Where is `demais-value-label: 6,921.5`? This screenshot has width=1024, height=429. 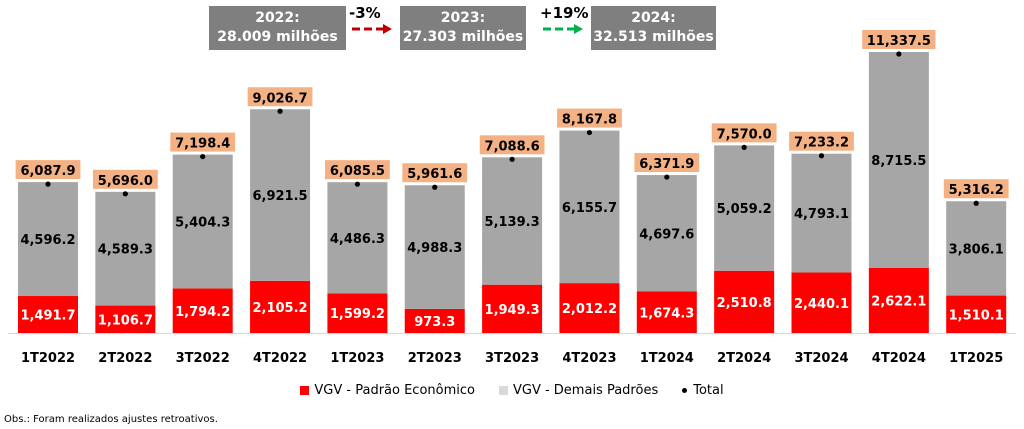
demais-value-label: 6,921.5 is located at coordinates (279, 196).